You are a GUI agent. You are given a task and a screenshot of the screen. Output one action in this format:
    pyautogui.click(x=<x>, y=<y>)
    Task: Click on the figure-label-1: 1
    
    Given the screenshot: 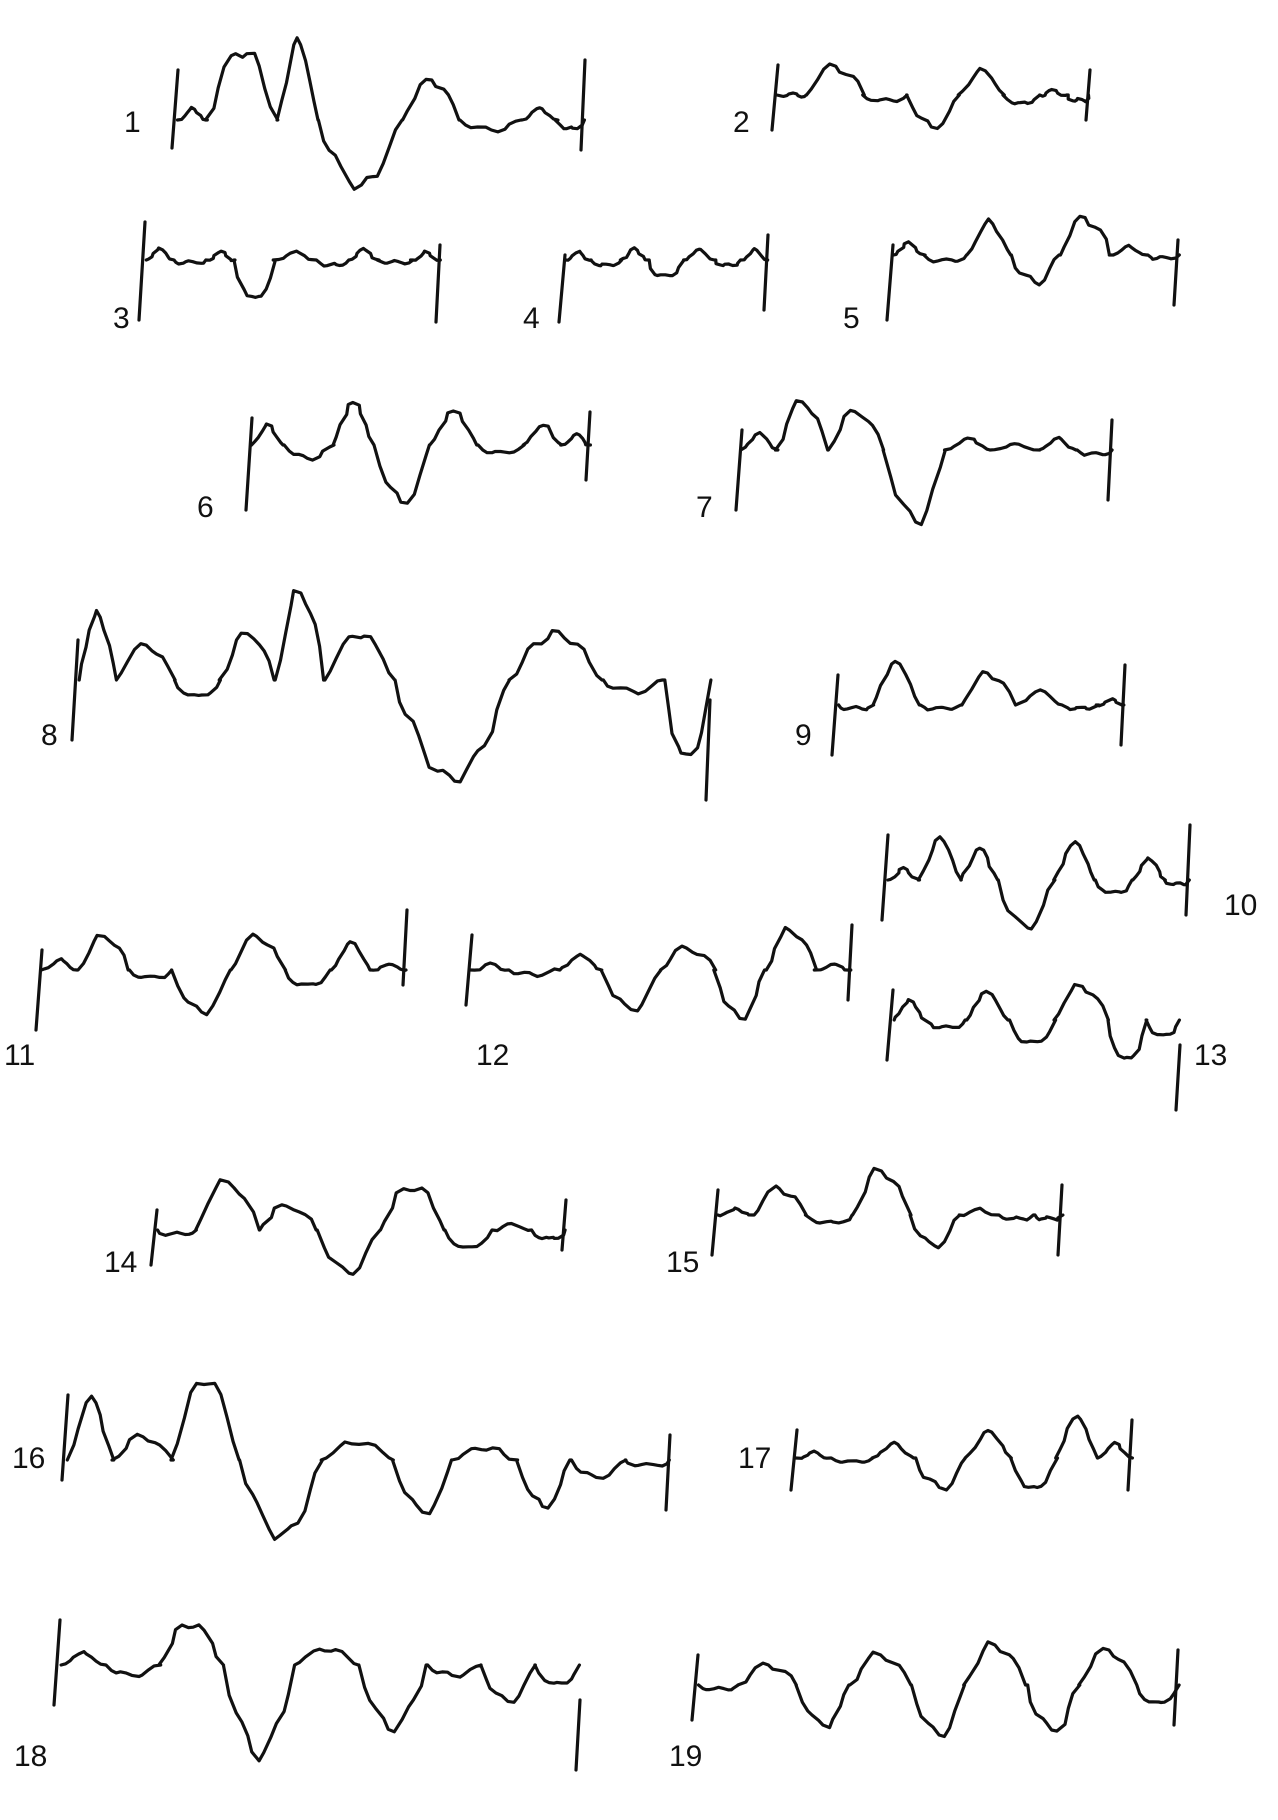 What is the action you would take?
    pyautogui.click(x=132, y=122)
    